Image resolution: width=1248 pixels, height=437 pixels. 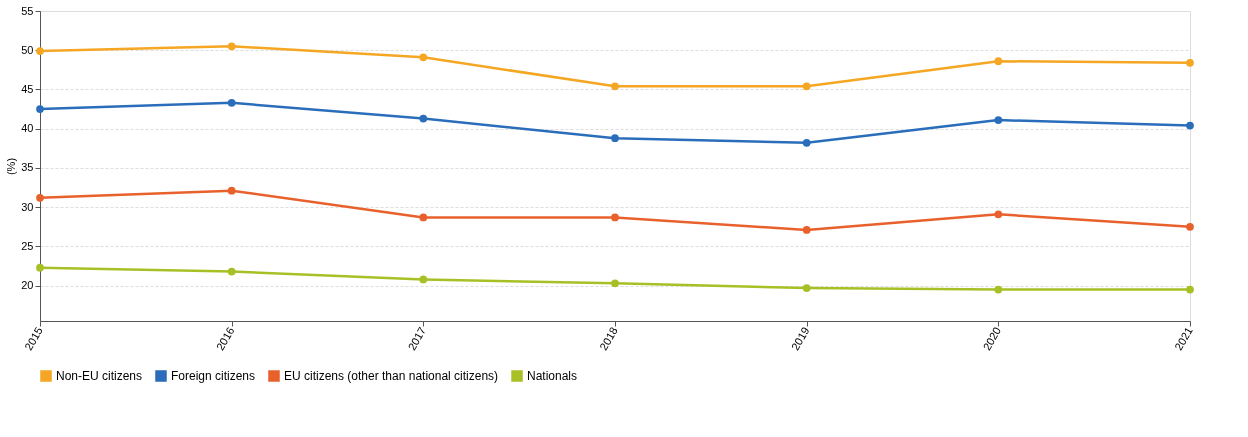 I want to click on y-tick-label: 20, so click(x=27, y=285).